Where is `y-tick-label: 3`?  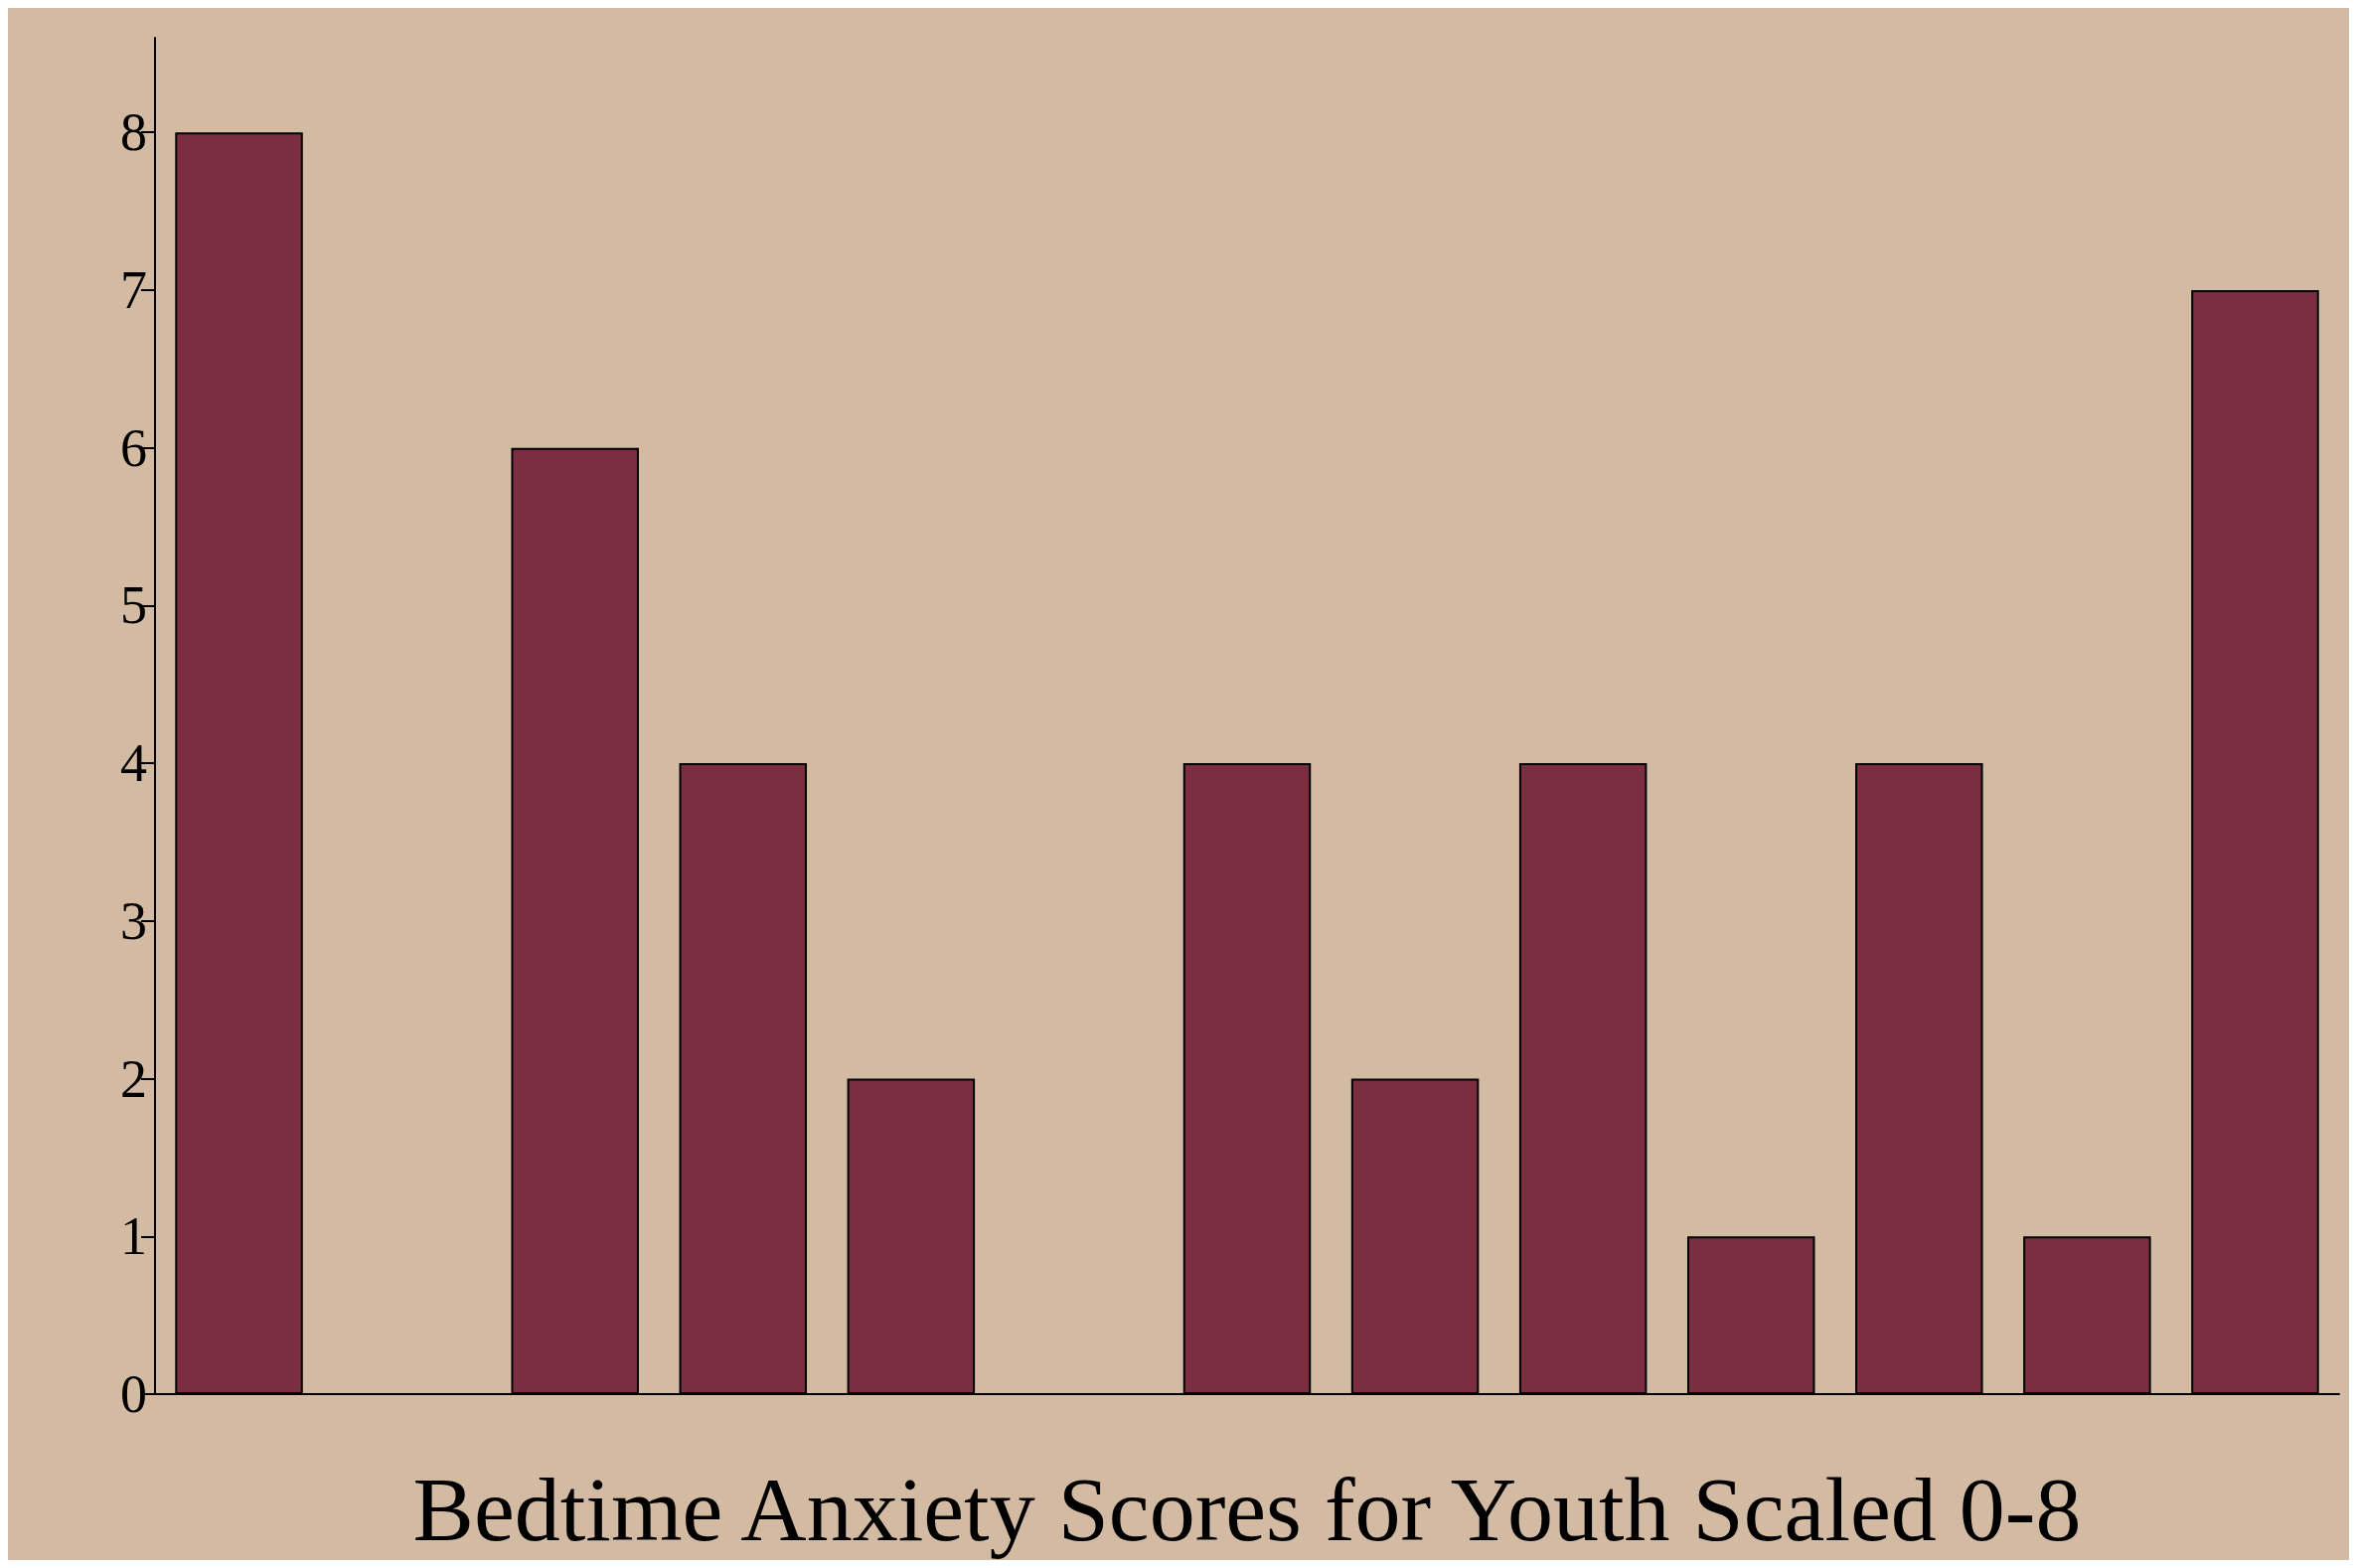 y-tick-label: 3 is located at coordinates (133, 920).